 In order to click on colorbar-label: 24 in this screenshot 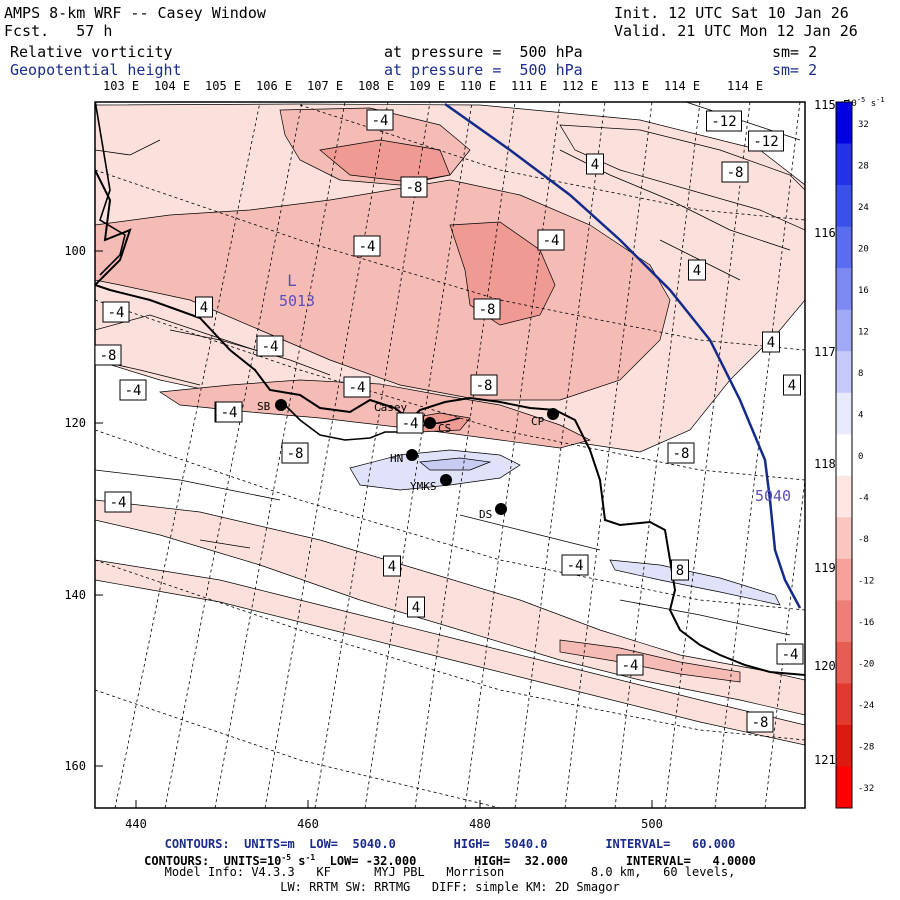, I will do `click(863, 208)`.